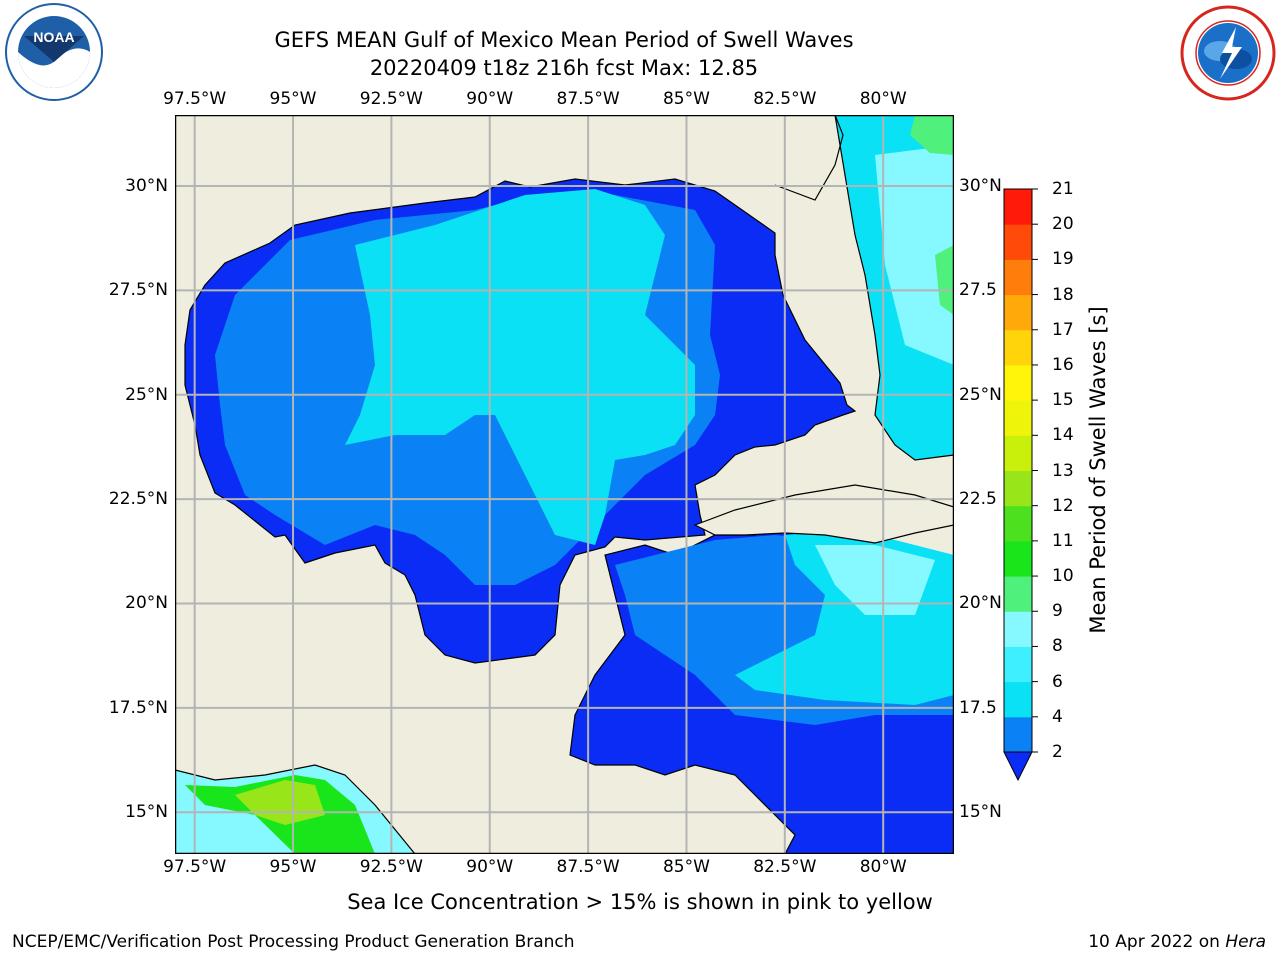  I want to click on colorbar-tick-label: 14, so click(1063, 435).